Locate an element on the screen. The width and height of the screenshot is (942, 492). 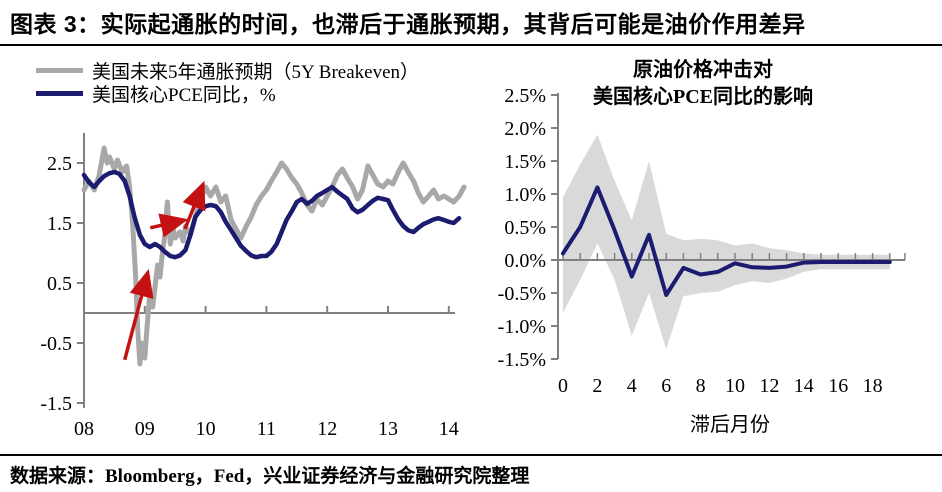
svg-text: 08 is located at coordinates (84, 429).